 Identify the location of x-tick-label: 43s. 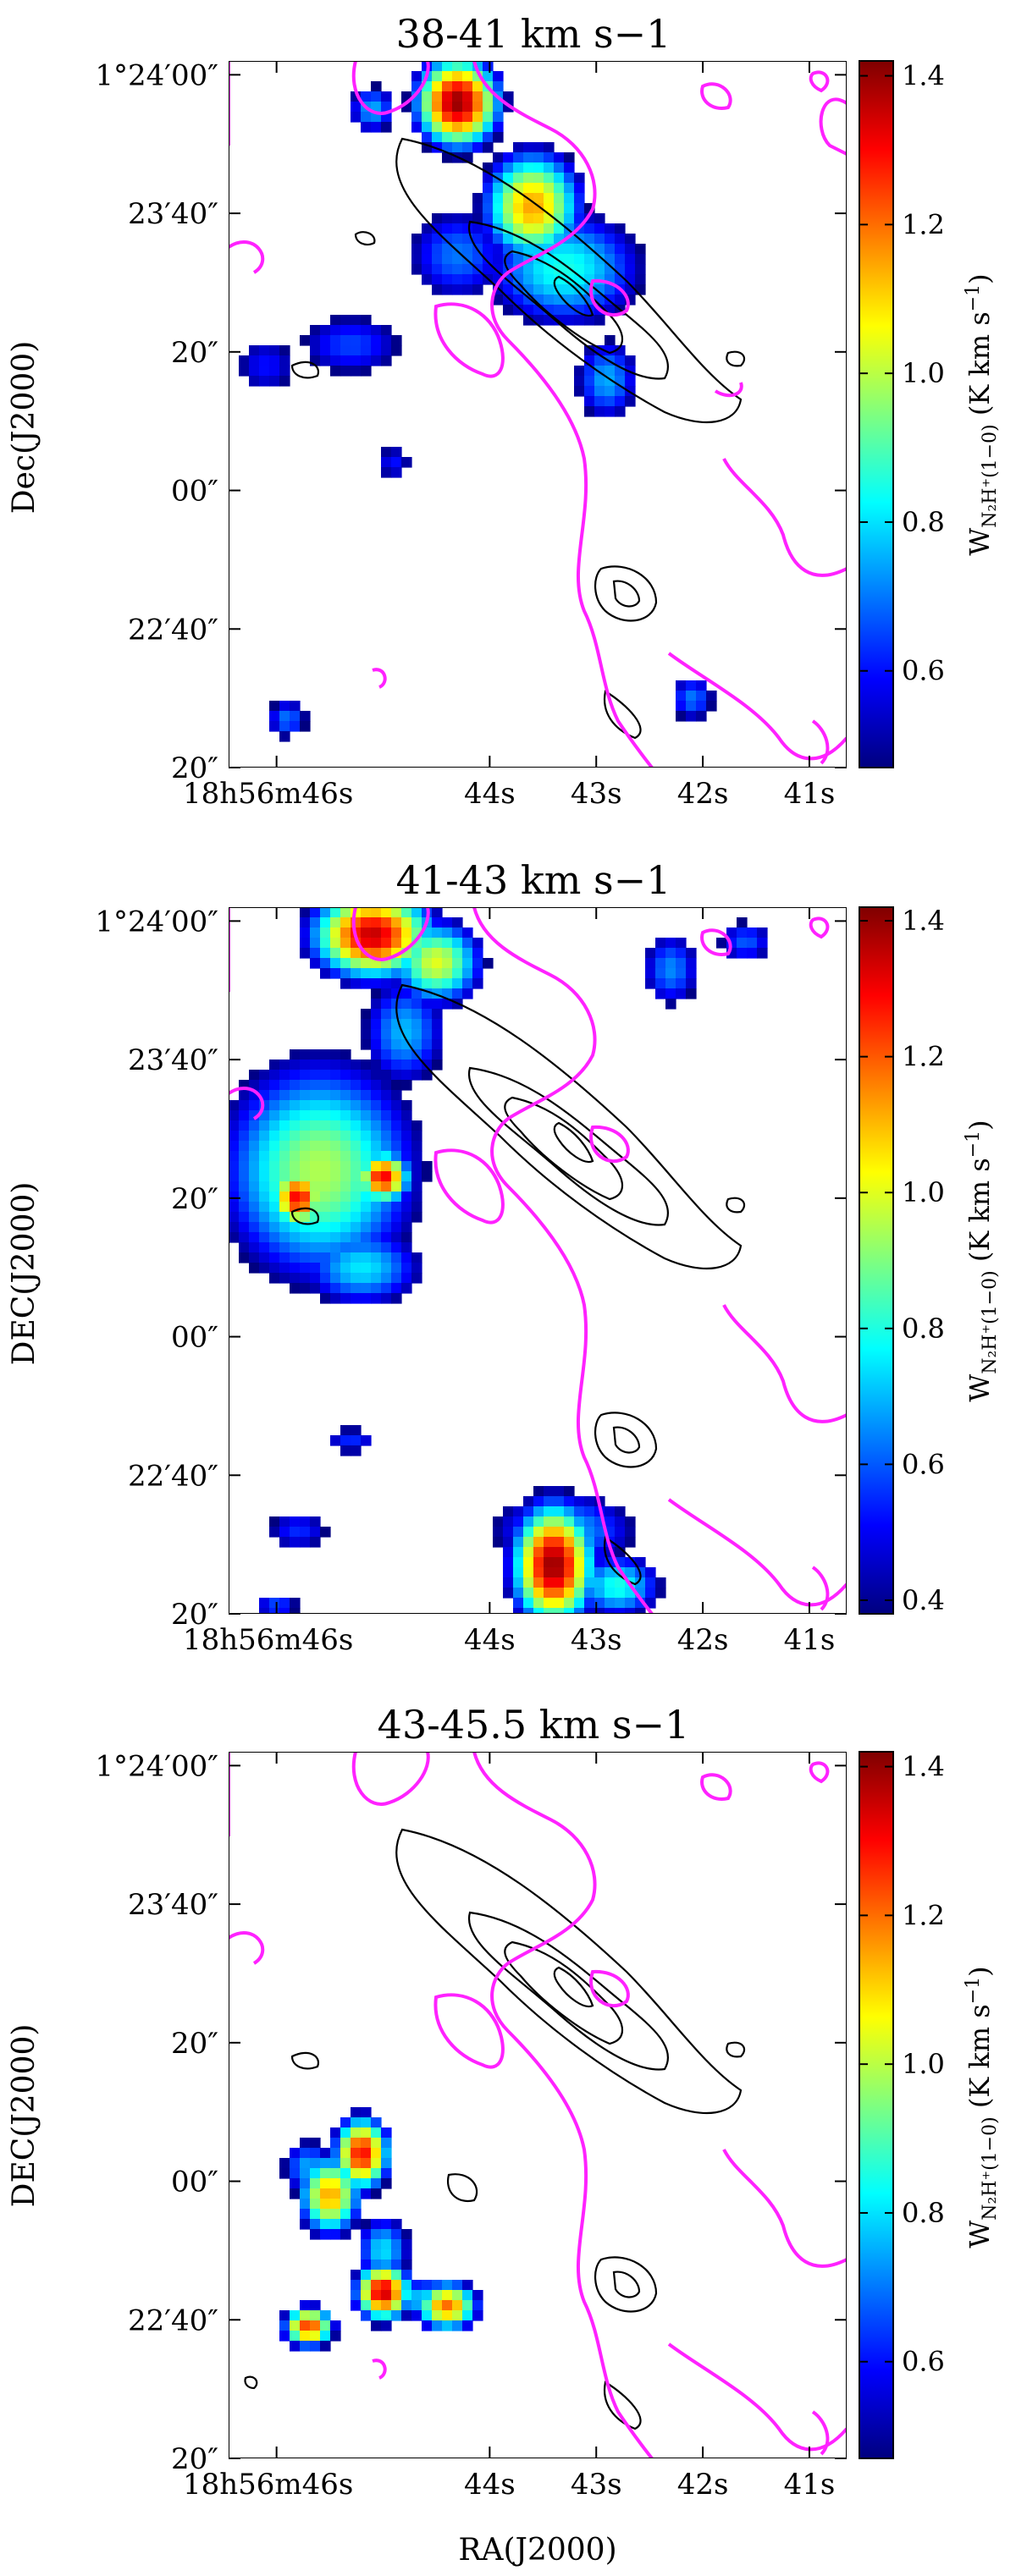
(596, 2485).